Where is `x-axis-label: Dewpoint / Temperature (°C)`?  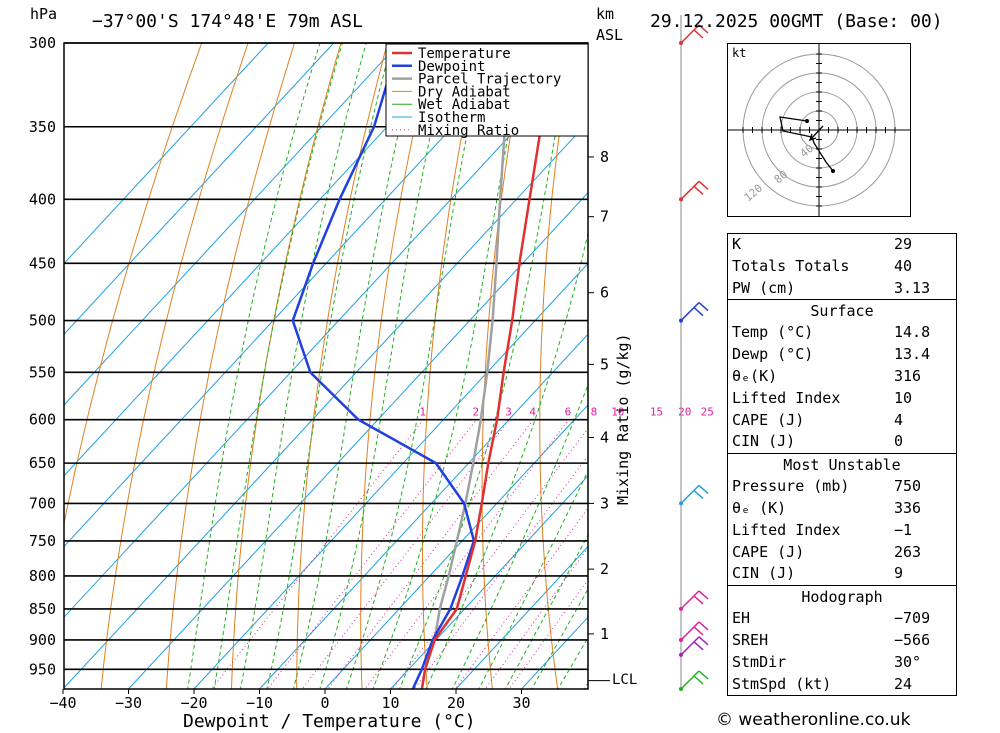
x-axis-label: Dewpoint / Temperature (°C) is located at coordinates (329, 721).